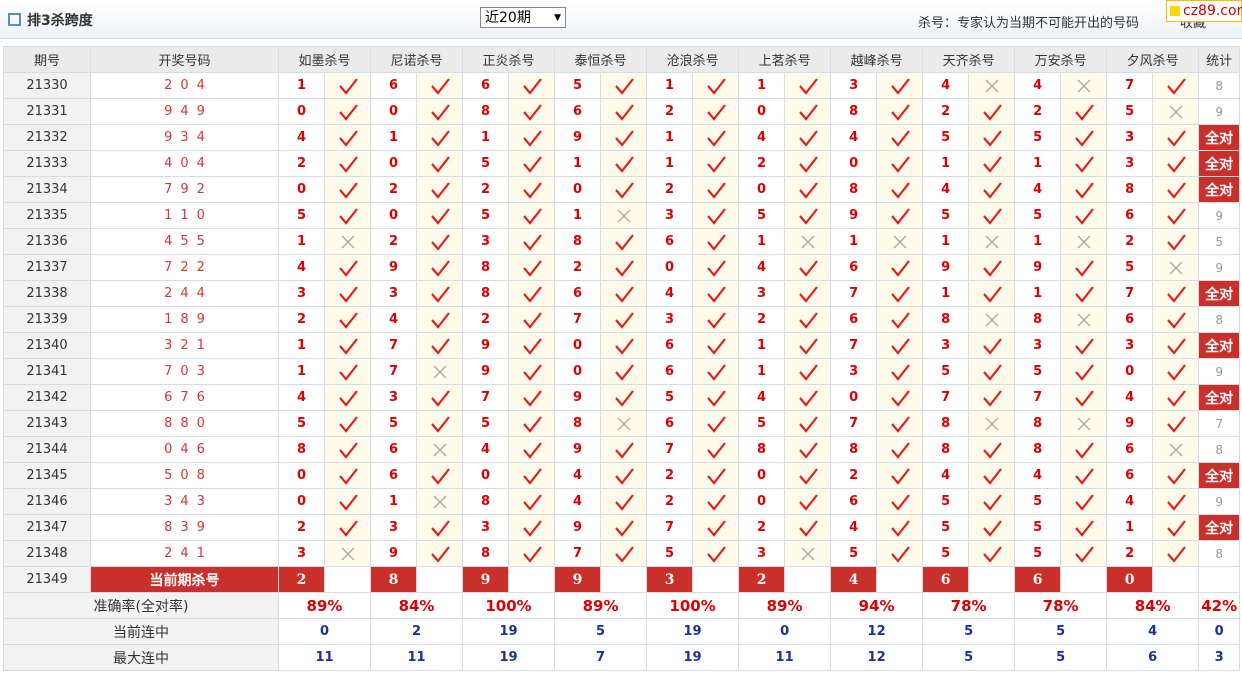 The width and height of the screenshot is (1242, 678). Describe the element at coordinates (184, 345) in the screenshot. I see `draw-digit: 2` at that location.